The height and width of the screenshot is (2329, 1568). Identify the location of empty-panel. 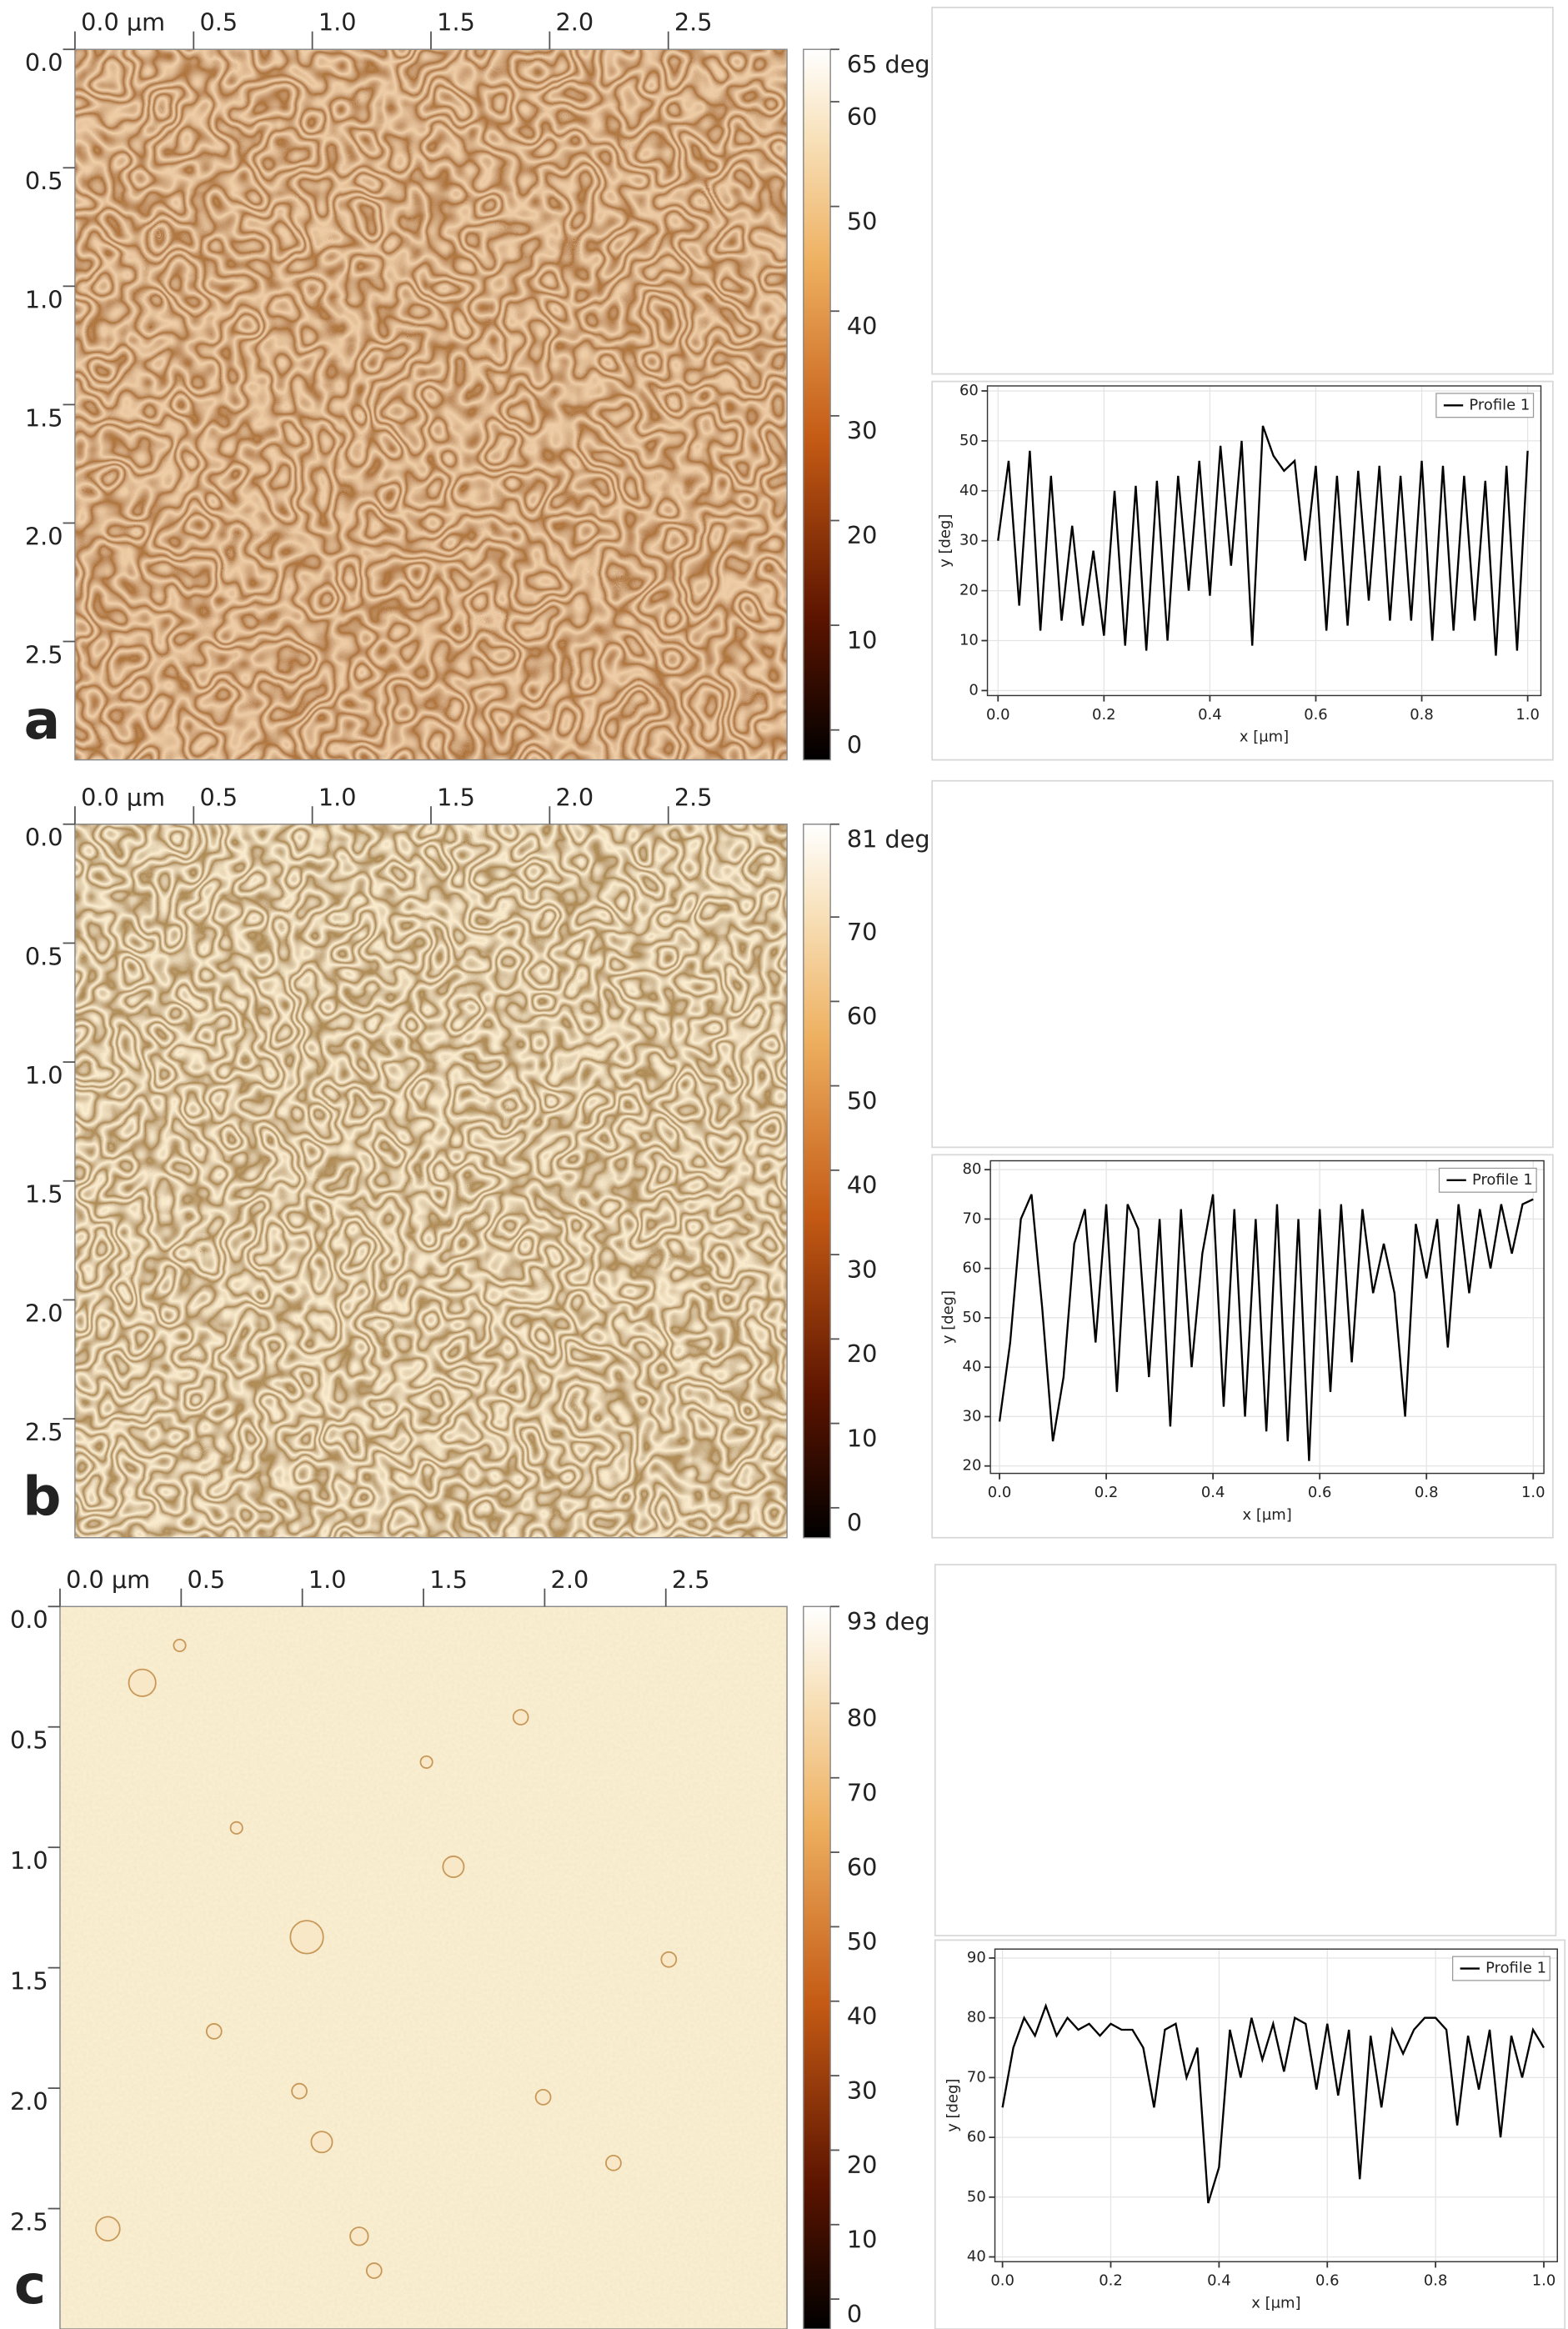
(1245, 1750).